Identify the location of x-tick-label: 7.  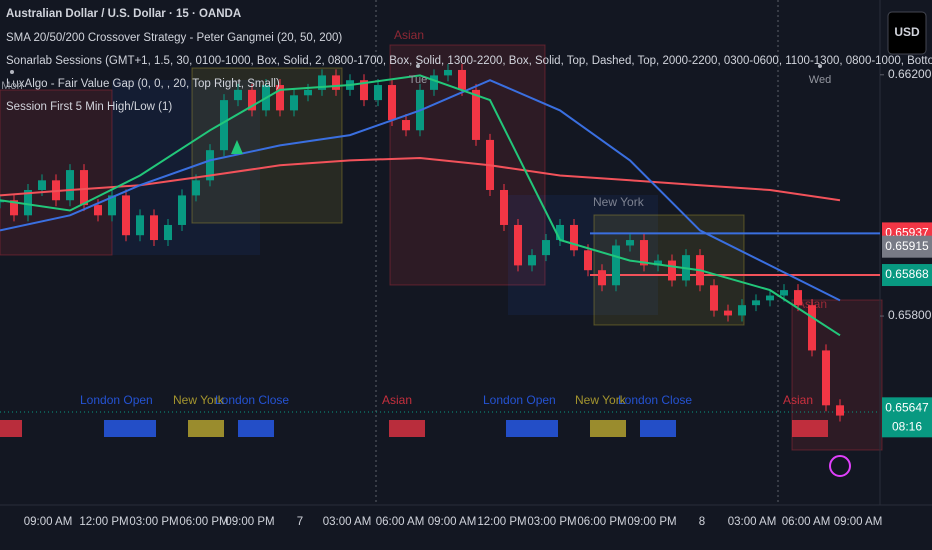
(300, 522).